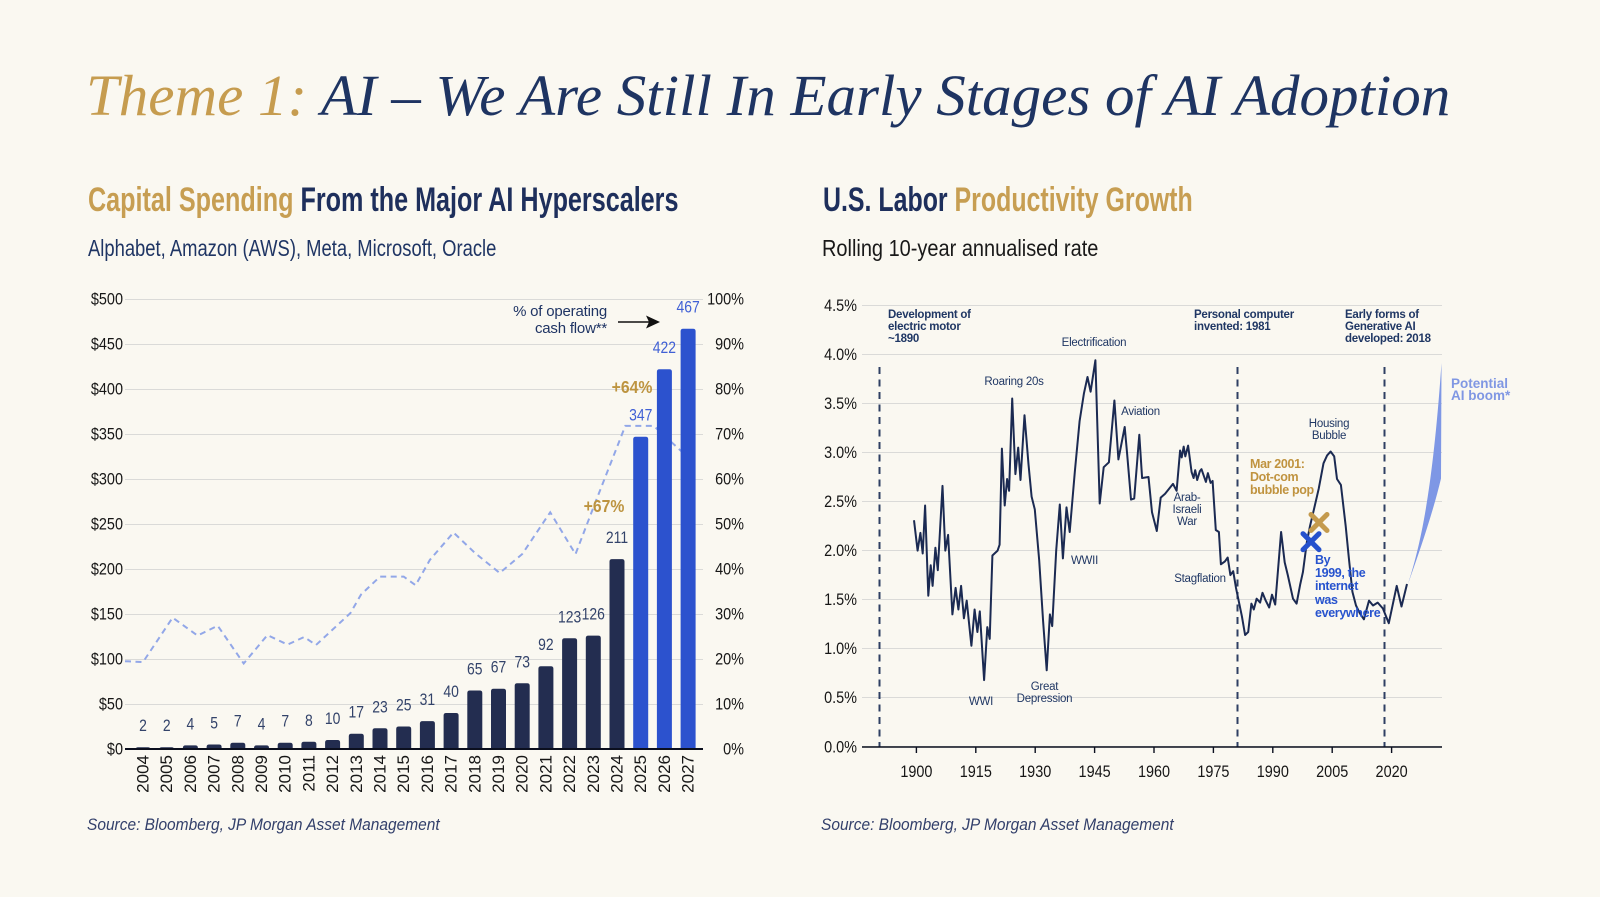  What do you see at coordinates (729, 704) in the screenshot?
I see `svg-text: 10%` at bounding box center [729, 704].